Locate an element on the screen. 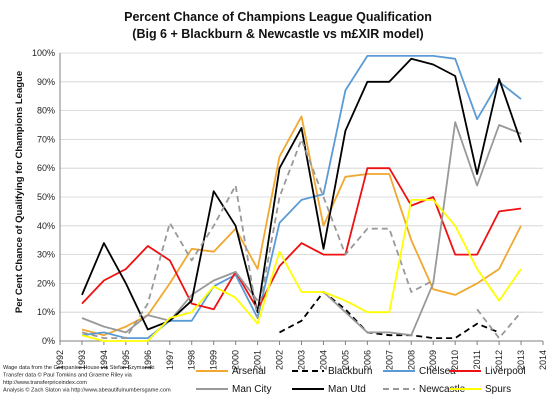 This screenshot has width=555, height=403. legend-label: Newcastle is located at coordinates (442, 389).